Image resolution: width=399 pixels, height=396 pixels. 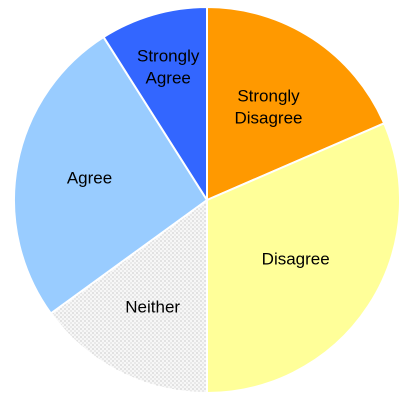 What do you see at coordinates (89, 178) in the screenshot?
I see `slice-label-agree: Agree` at bounding box center [89, 178].